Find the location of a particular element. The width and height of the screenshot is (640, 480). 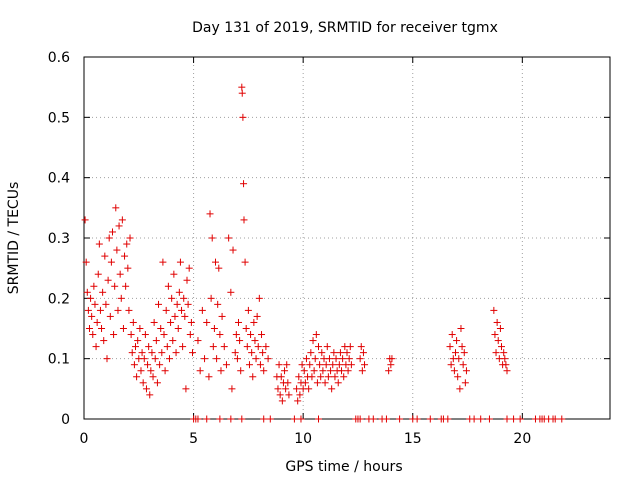

x-tick-label: 0 is located at coordinates (84, 439).